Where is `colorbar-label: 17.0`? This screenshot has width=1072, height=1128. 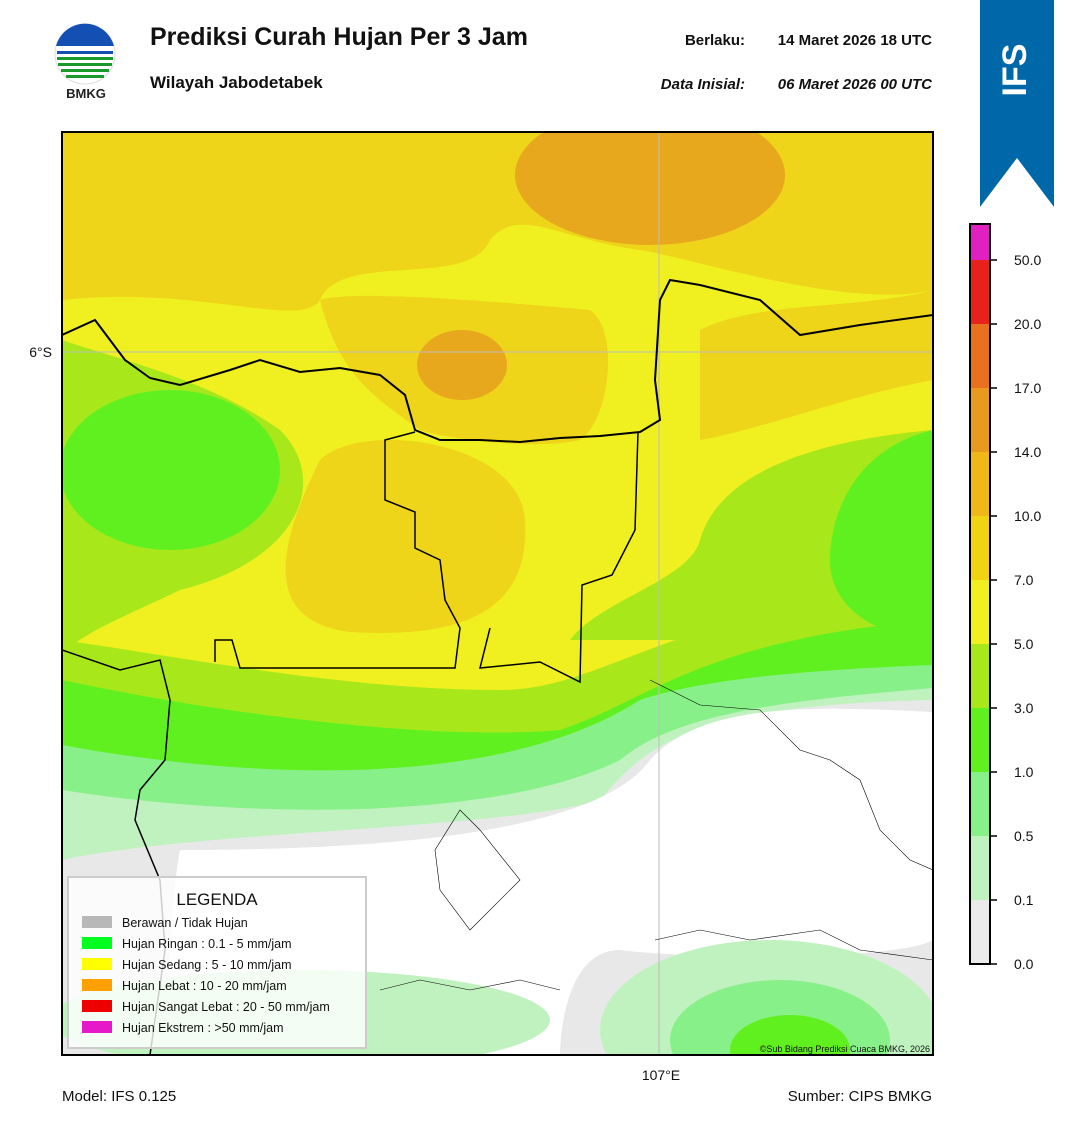 colorbar-label: 17.0 is located at coordinates (1027, 388).